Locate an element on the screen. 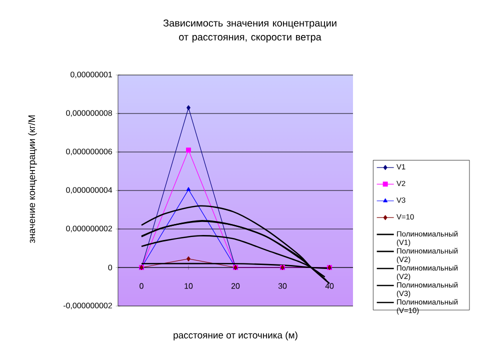  x-axis-title: расстояние от источника (м) is located at coordinates (236, 336).